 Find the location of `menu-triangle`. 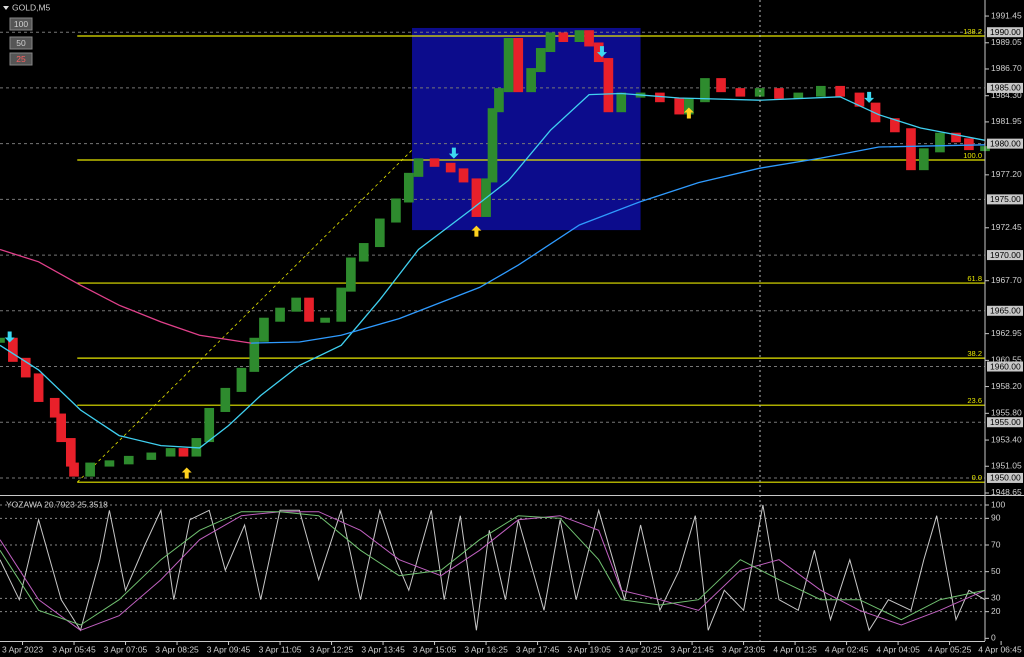

menu-triangle is located at coordinates (6, 8).